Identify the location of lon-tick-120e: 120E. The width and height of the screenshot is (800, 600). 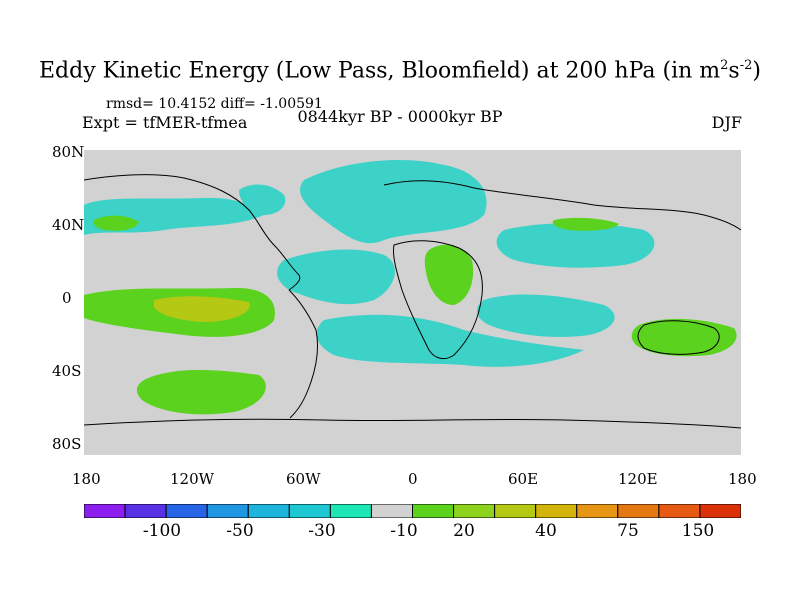
(638, 479).